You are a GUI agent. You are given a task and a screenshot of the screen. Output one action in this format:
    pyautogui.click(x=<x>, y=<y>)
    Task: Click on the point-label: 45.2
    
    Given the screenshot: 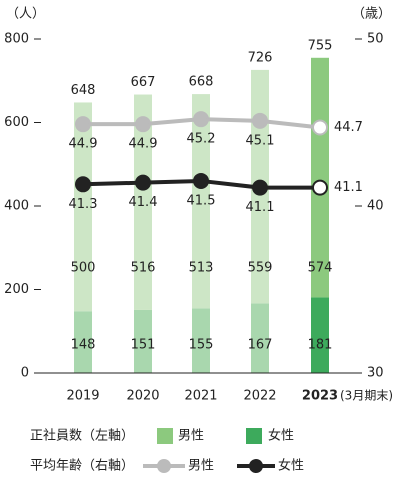 What is the action you would take?
    pyautogui.click(x=201, y=139)
    